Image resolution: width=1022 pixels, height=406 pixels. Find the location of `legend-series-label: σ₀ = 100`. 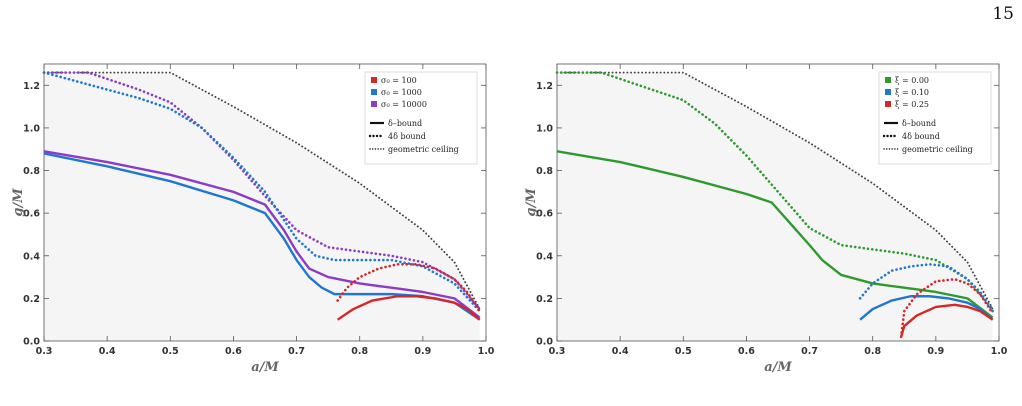

legend-series-label: σ₀ = 100 is located at coordinates (399, 80).